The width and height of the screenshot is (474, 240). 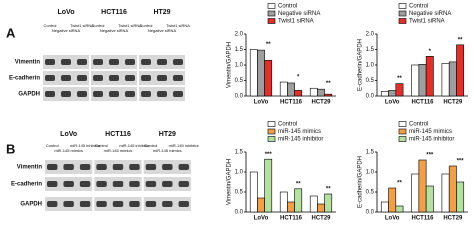 I want to click on protein-label: Vimentin, so click(x=30, y=168).